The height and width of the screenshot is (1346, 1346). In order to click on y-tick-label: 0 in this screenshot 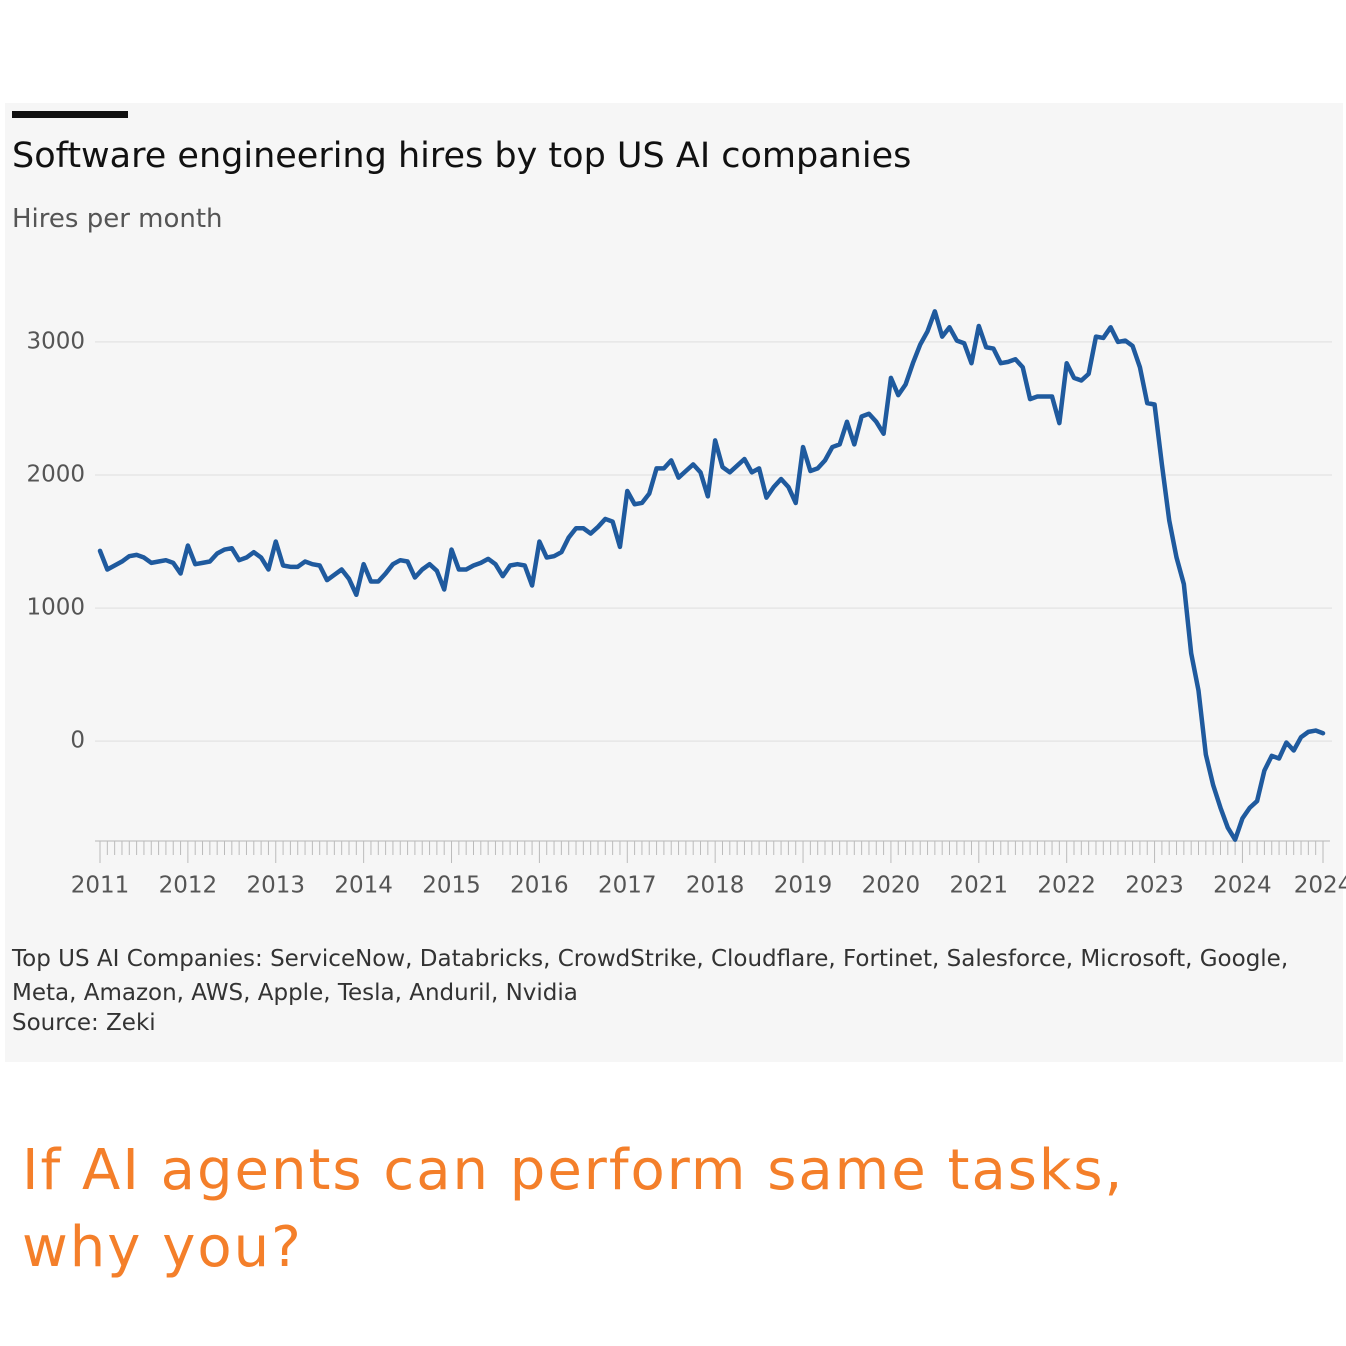, I will do `click(77, 741)`.